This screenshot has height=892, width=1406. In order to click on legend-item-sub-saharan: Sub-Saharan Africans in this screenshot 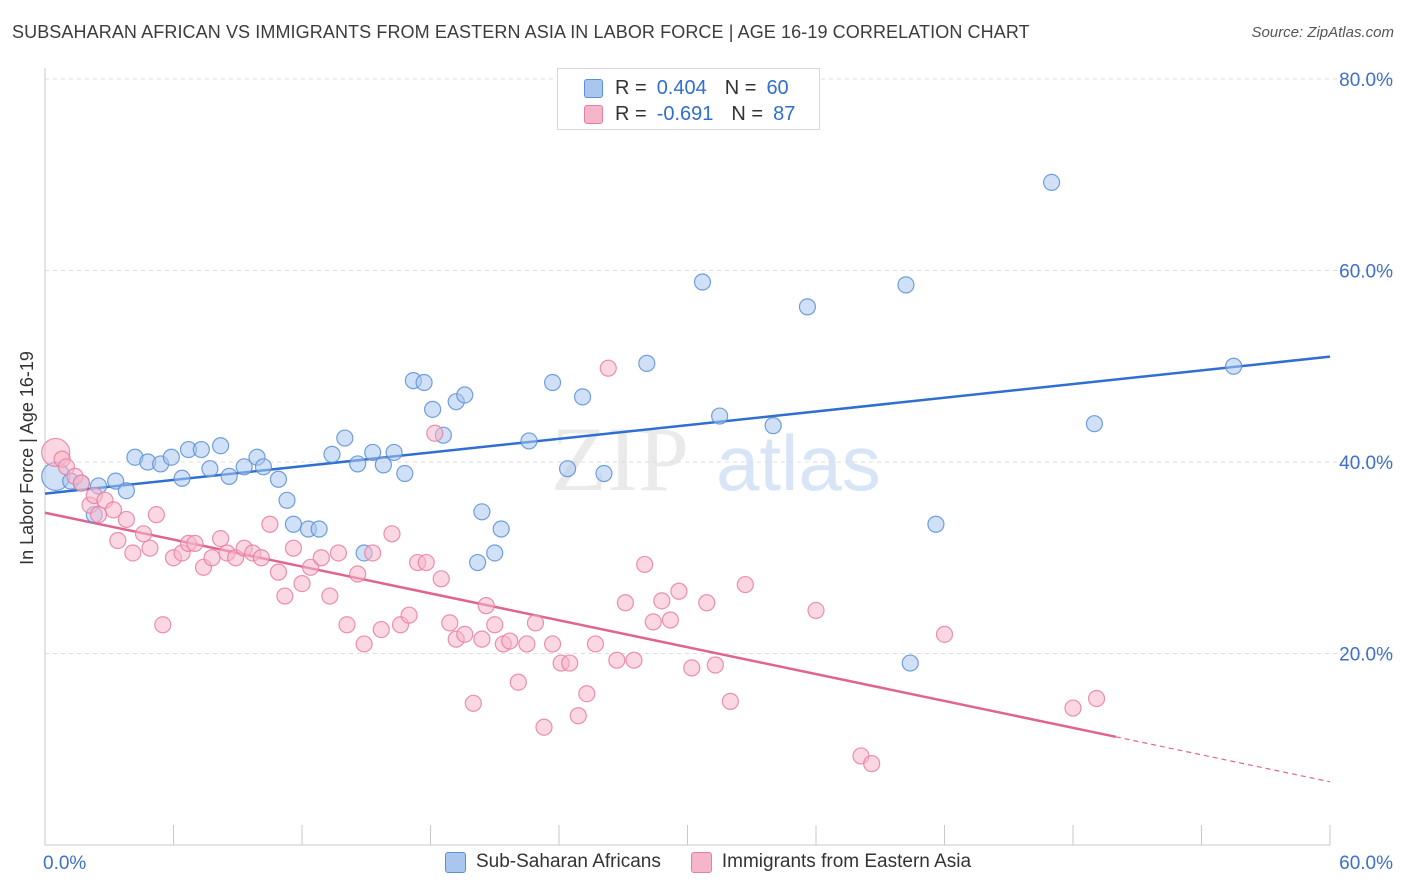, I will do `click(553, 862)`.